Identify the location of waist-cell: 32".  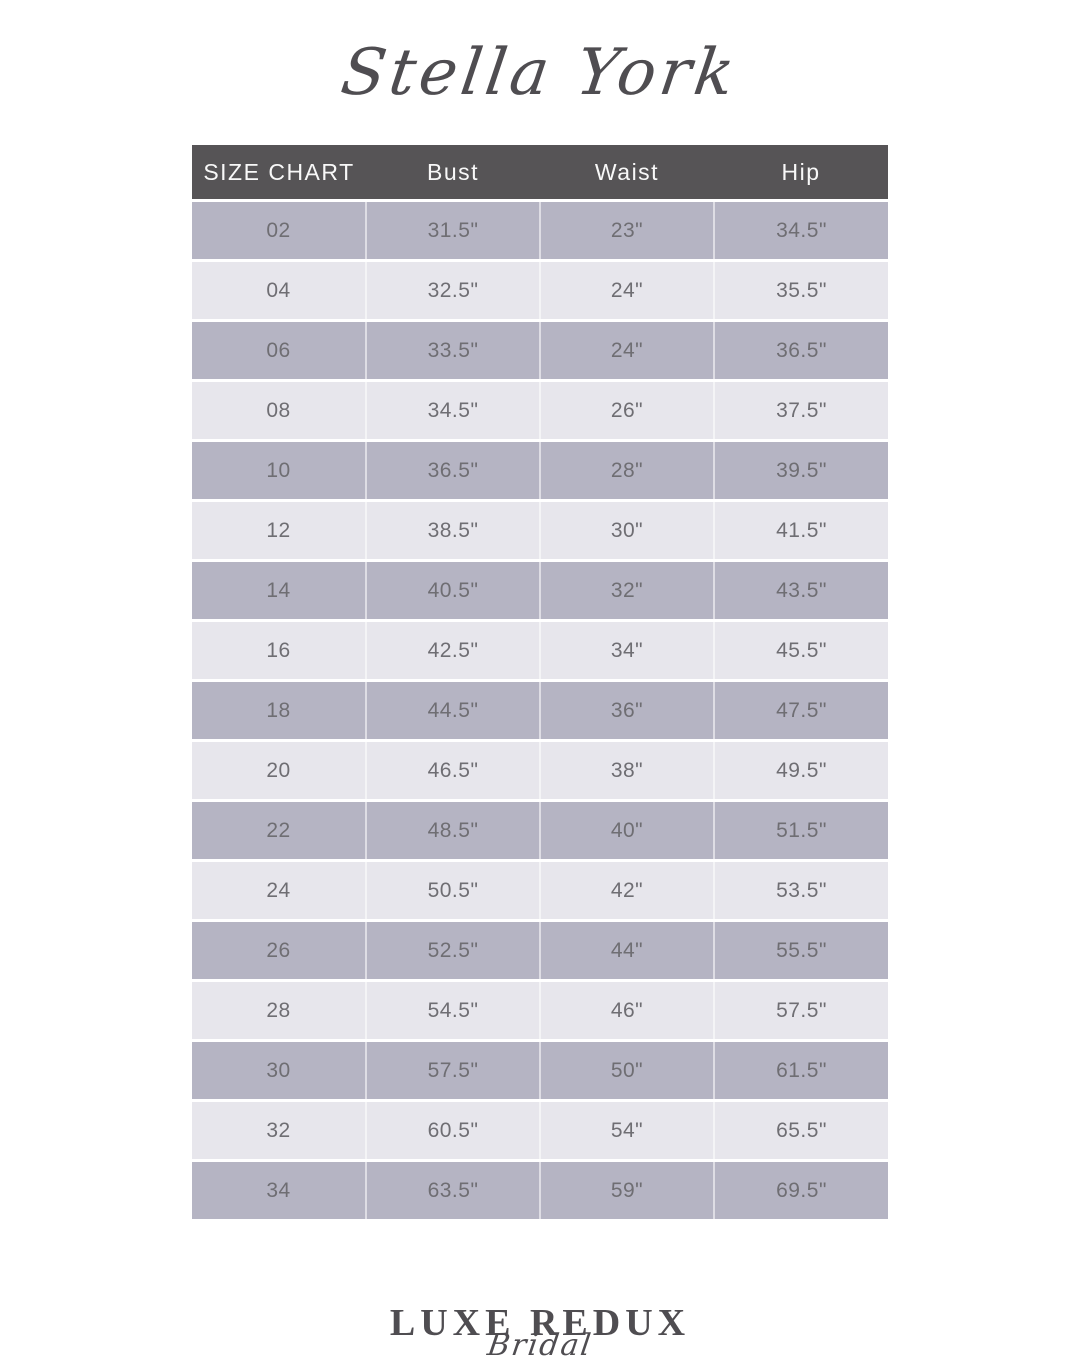
(627, 591).